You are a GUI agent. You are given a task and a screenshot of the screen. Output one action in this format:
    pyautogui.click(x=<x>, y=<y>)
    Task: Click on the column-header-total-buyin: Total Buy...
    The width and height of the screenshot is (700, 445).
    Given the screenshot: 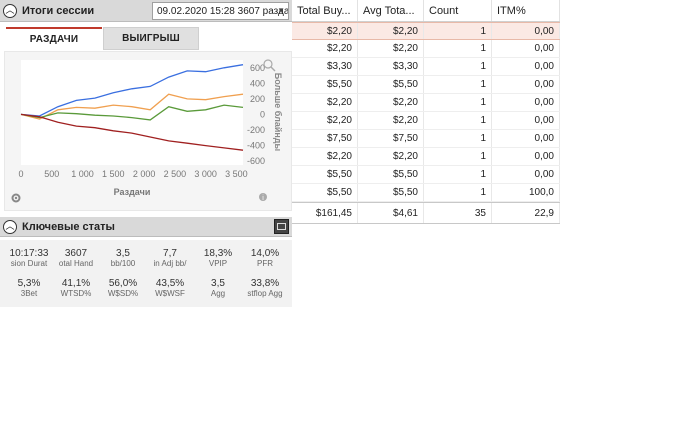 What is the action you would take?
    pyautogui.click(x=325, y=10)
    